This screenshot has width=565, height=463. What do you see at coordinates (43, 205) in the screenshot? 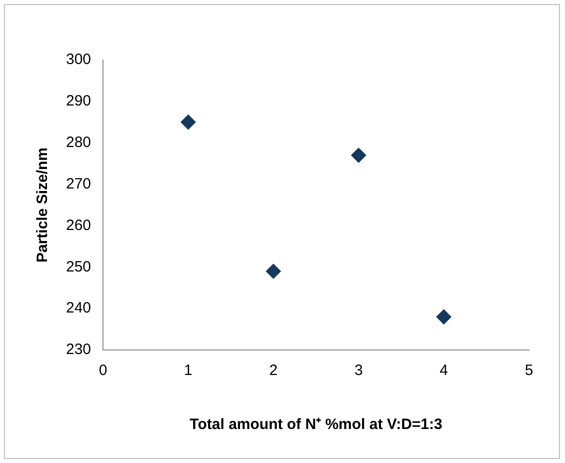
I see `y-axis-title: Particle Size/nm` at bounding box center [43, 205].